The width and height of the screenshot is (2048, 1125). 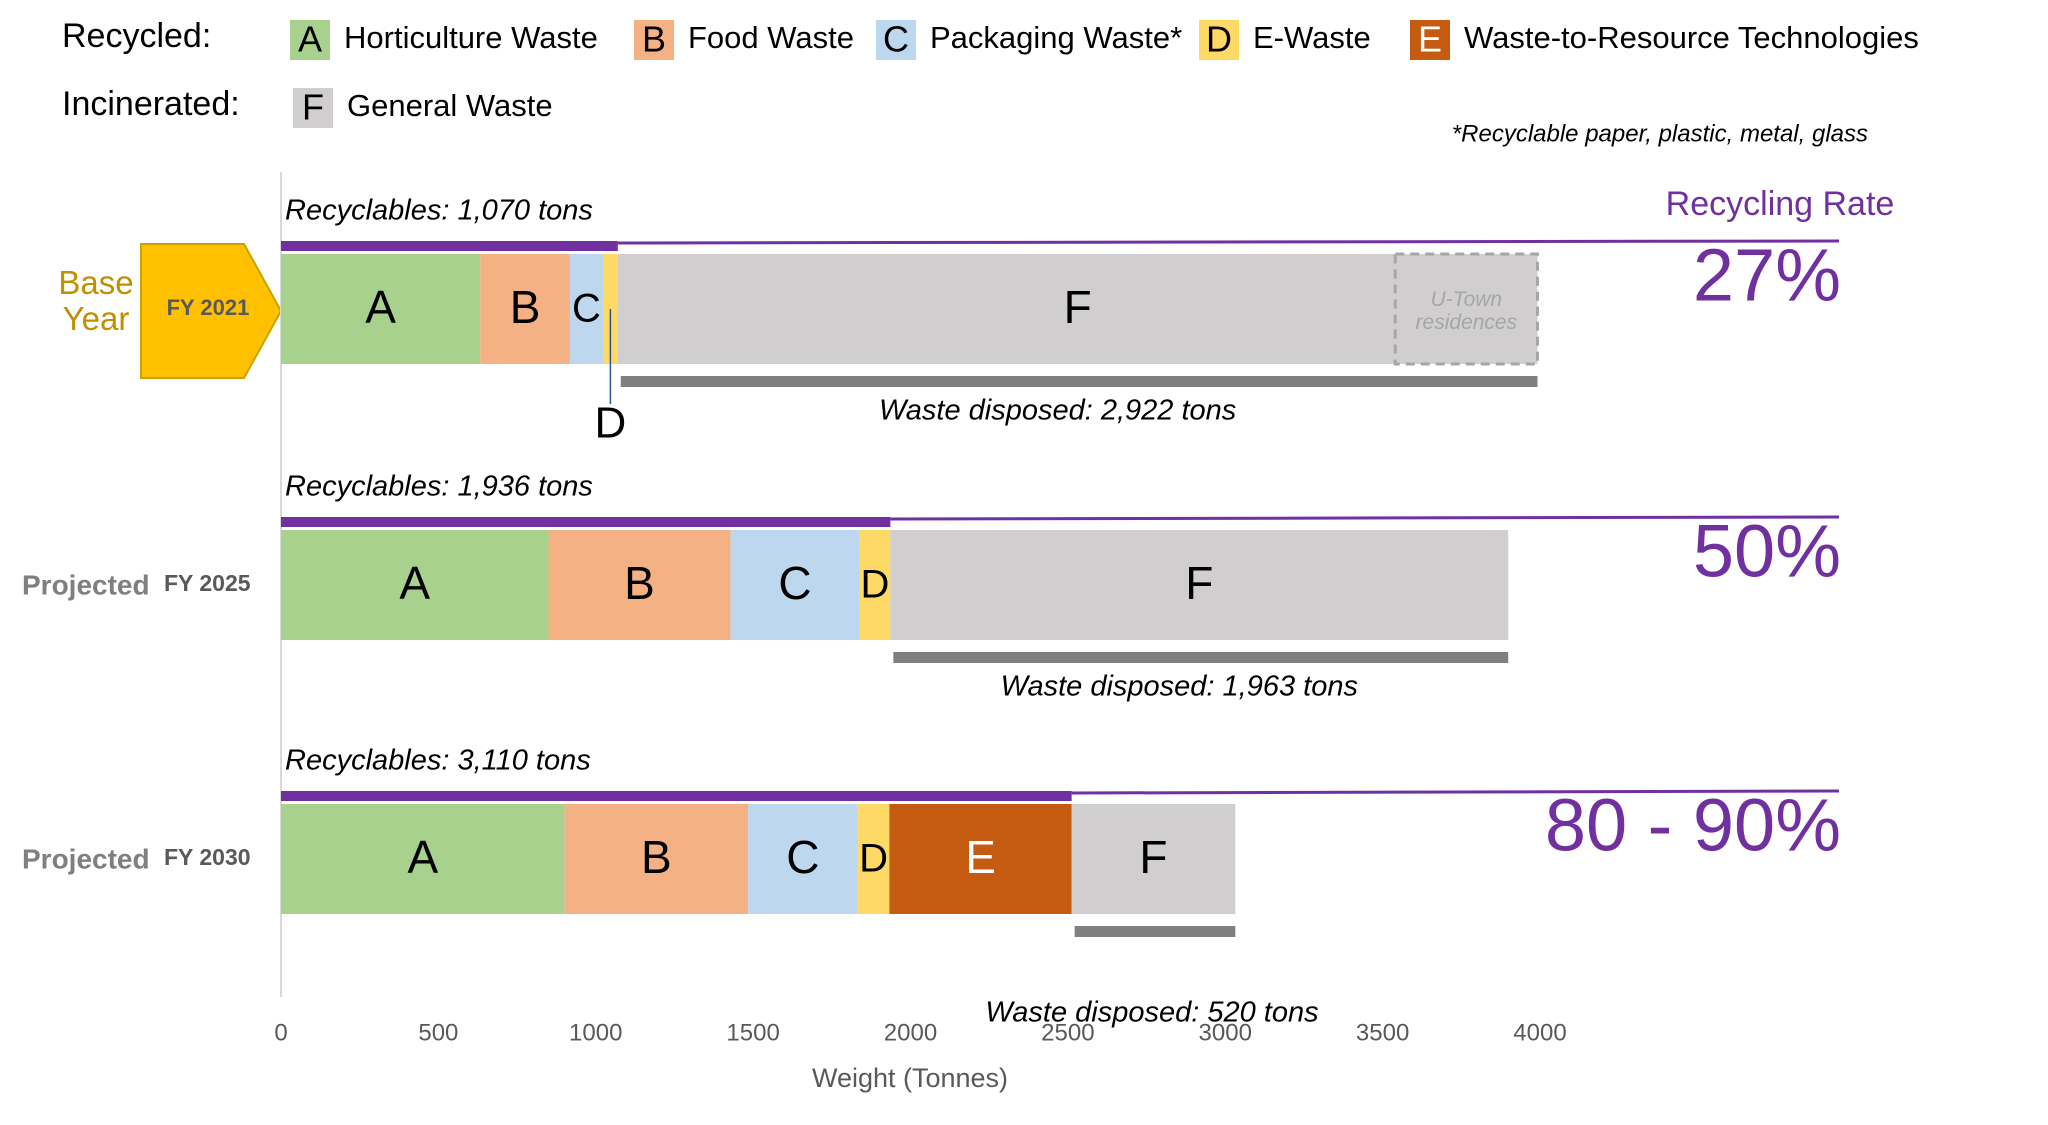 I want to click on legend-group-label: Recycled:, so click(x=136, y=36).